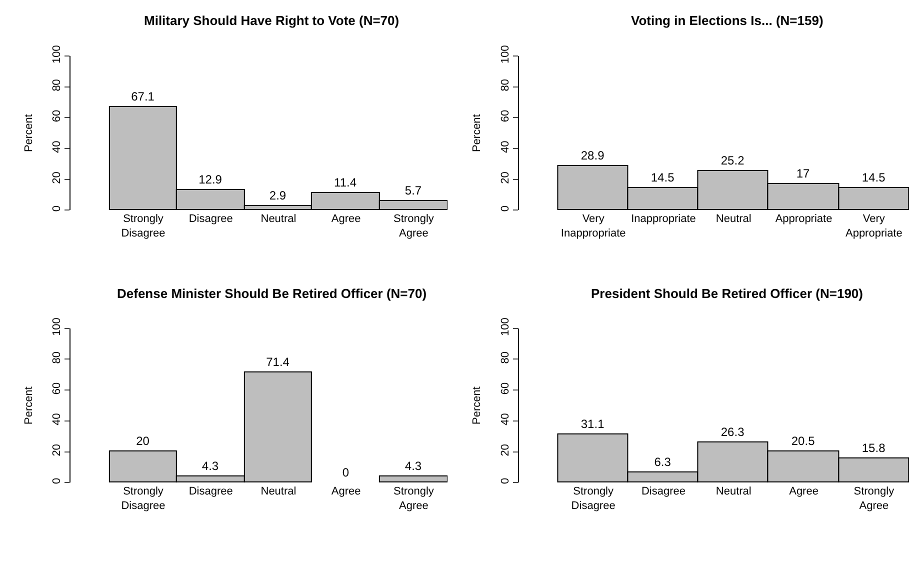 The width and height of the screenshot is (914, 574). Describe the element at coordinates (143, 441) in the screenshot. I see `data-label: 20` at that location.